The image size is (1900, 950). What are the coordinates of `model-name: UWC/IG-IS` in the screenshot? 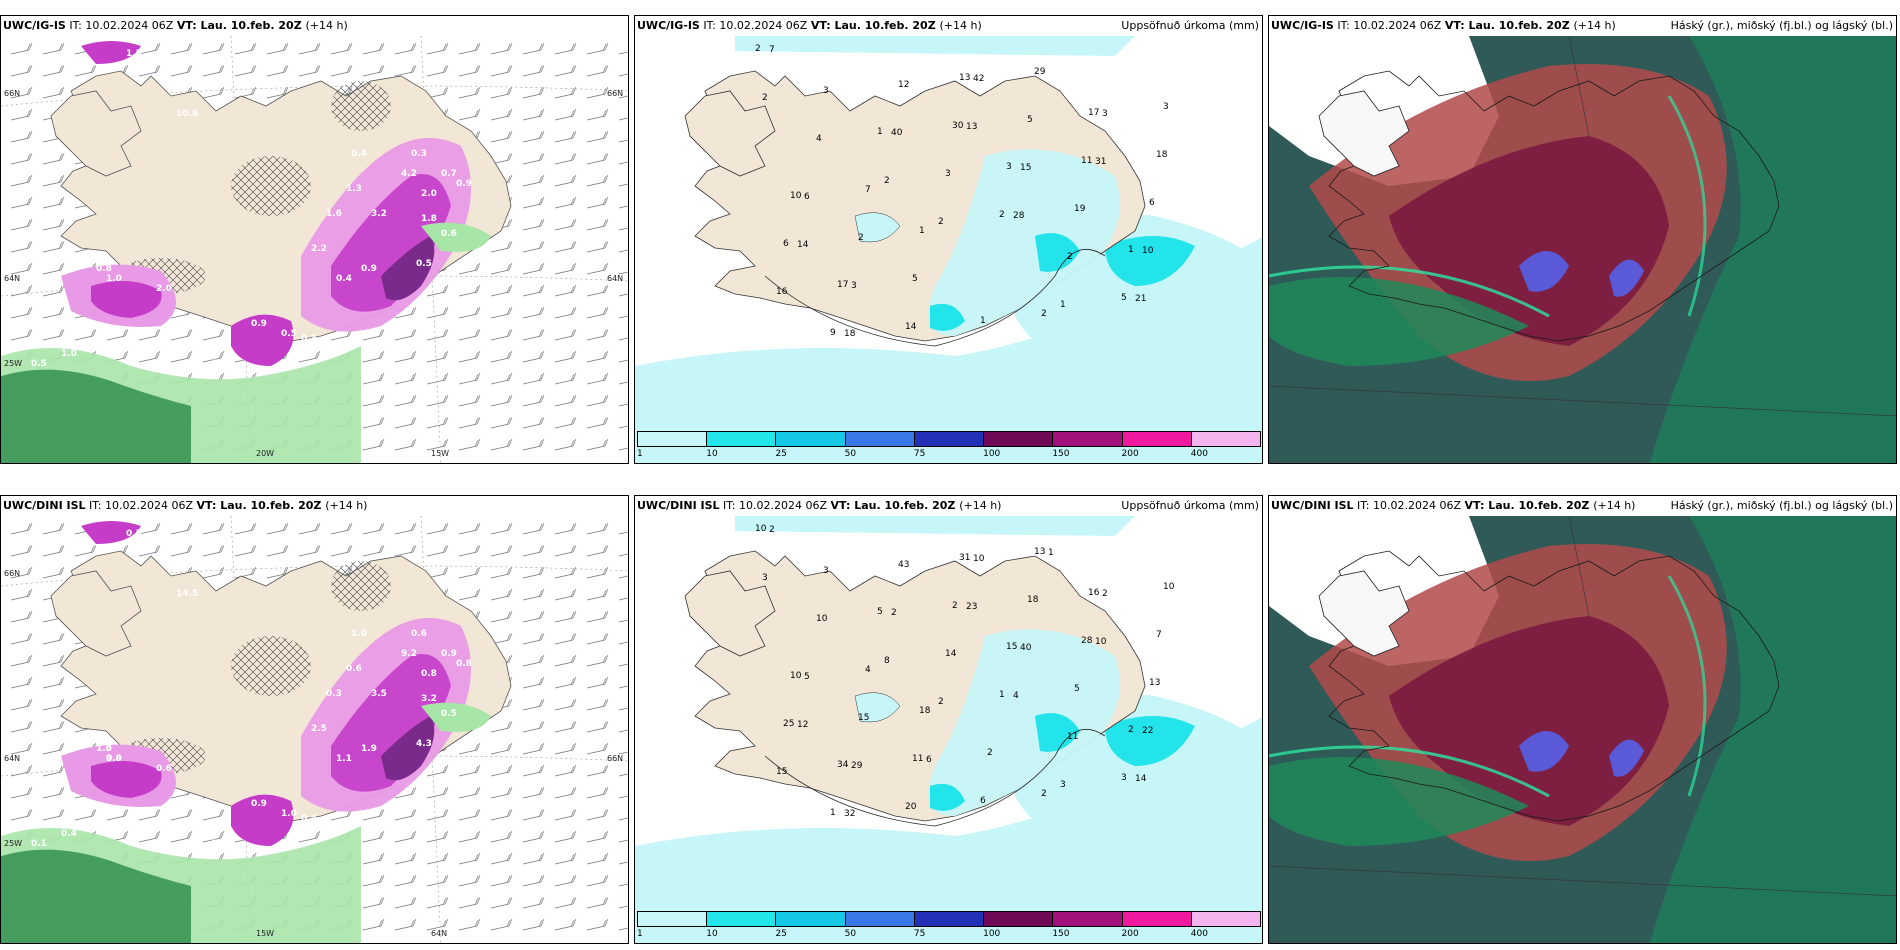 It's located at (1302, 25).